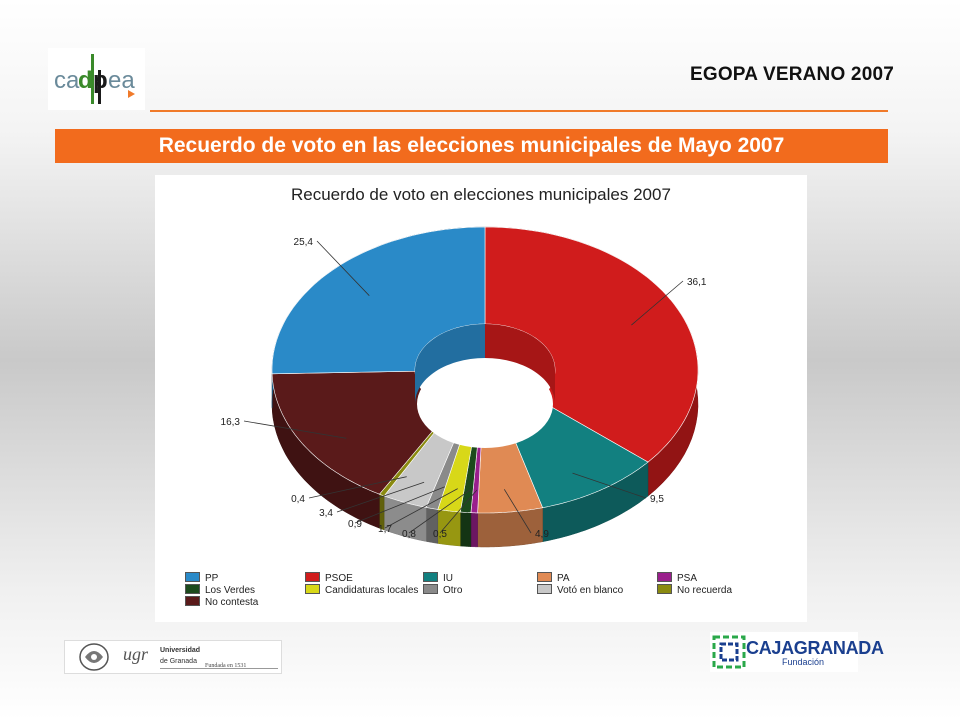 This screenshot has width=960, height=720. Describe the element at coordinates (304, 242) in the screenshot. I see `data-label-pp: 25,4` at that location.